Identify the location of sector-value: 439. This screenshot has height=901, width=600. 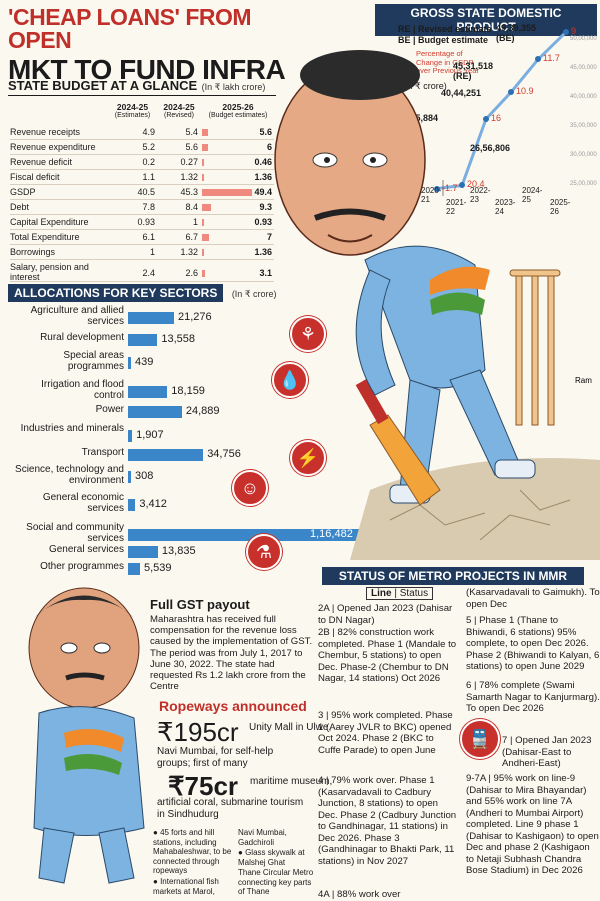
(144, 362).